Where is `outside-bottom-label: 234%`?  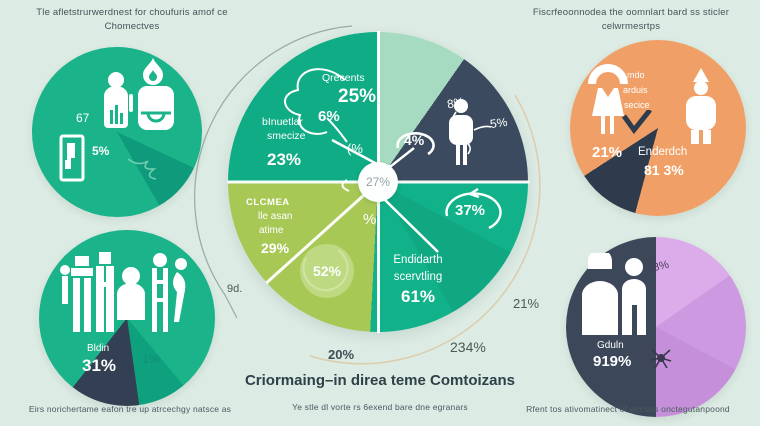
outside-bottom-label: 234% is located at coordinates (468, 347).